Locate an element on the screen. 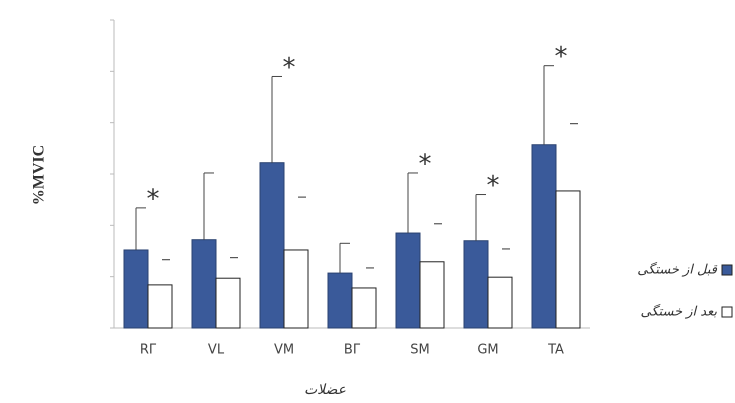 The height and width of the screenshot is (403, 735). x-tick-label: RΓ is located at coordinates (148, 350).